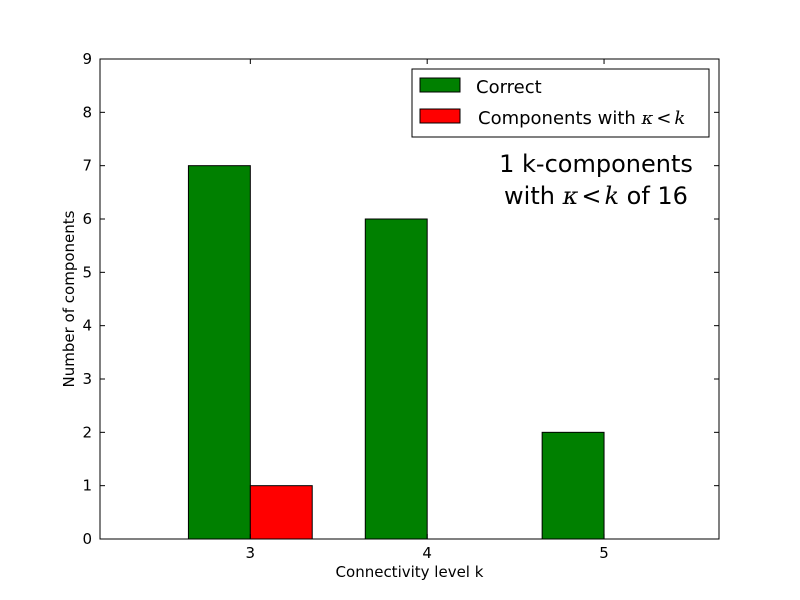  Describe the element at coordinates (591, 196) in the screenshot. I see `annotation-line2-lt: <` at that location.